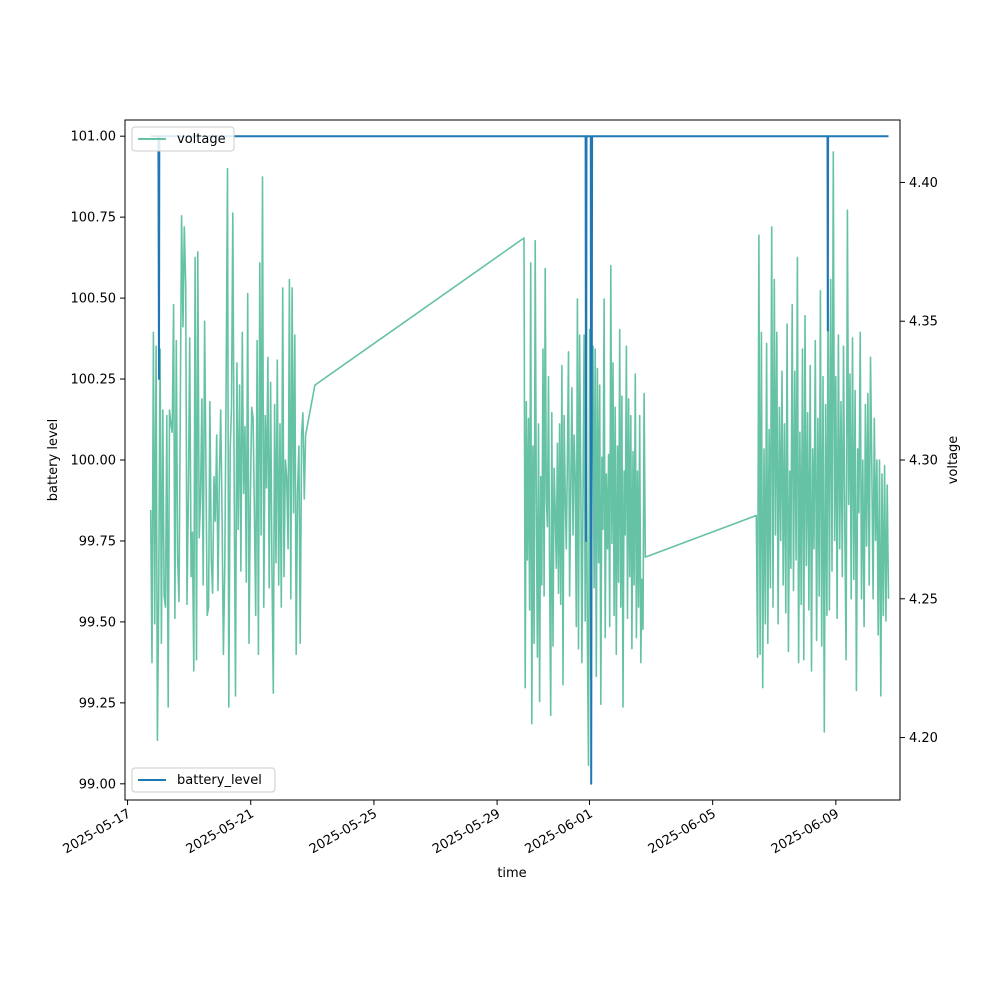  Describe the element at coordinates (953, 460) in the screenshot. I see `y-axis-right-label: voltage` at that location.